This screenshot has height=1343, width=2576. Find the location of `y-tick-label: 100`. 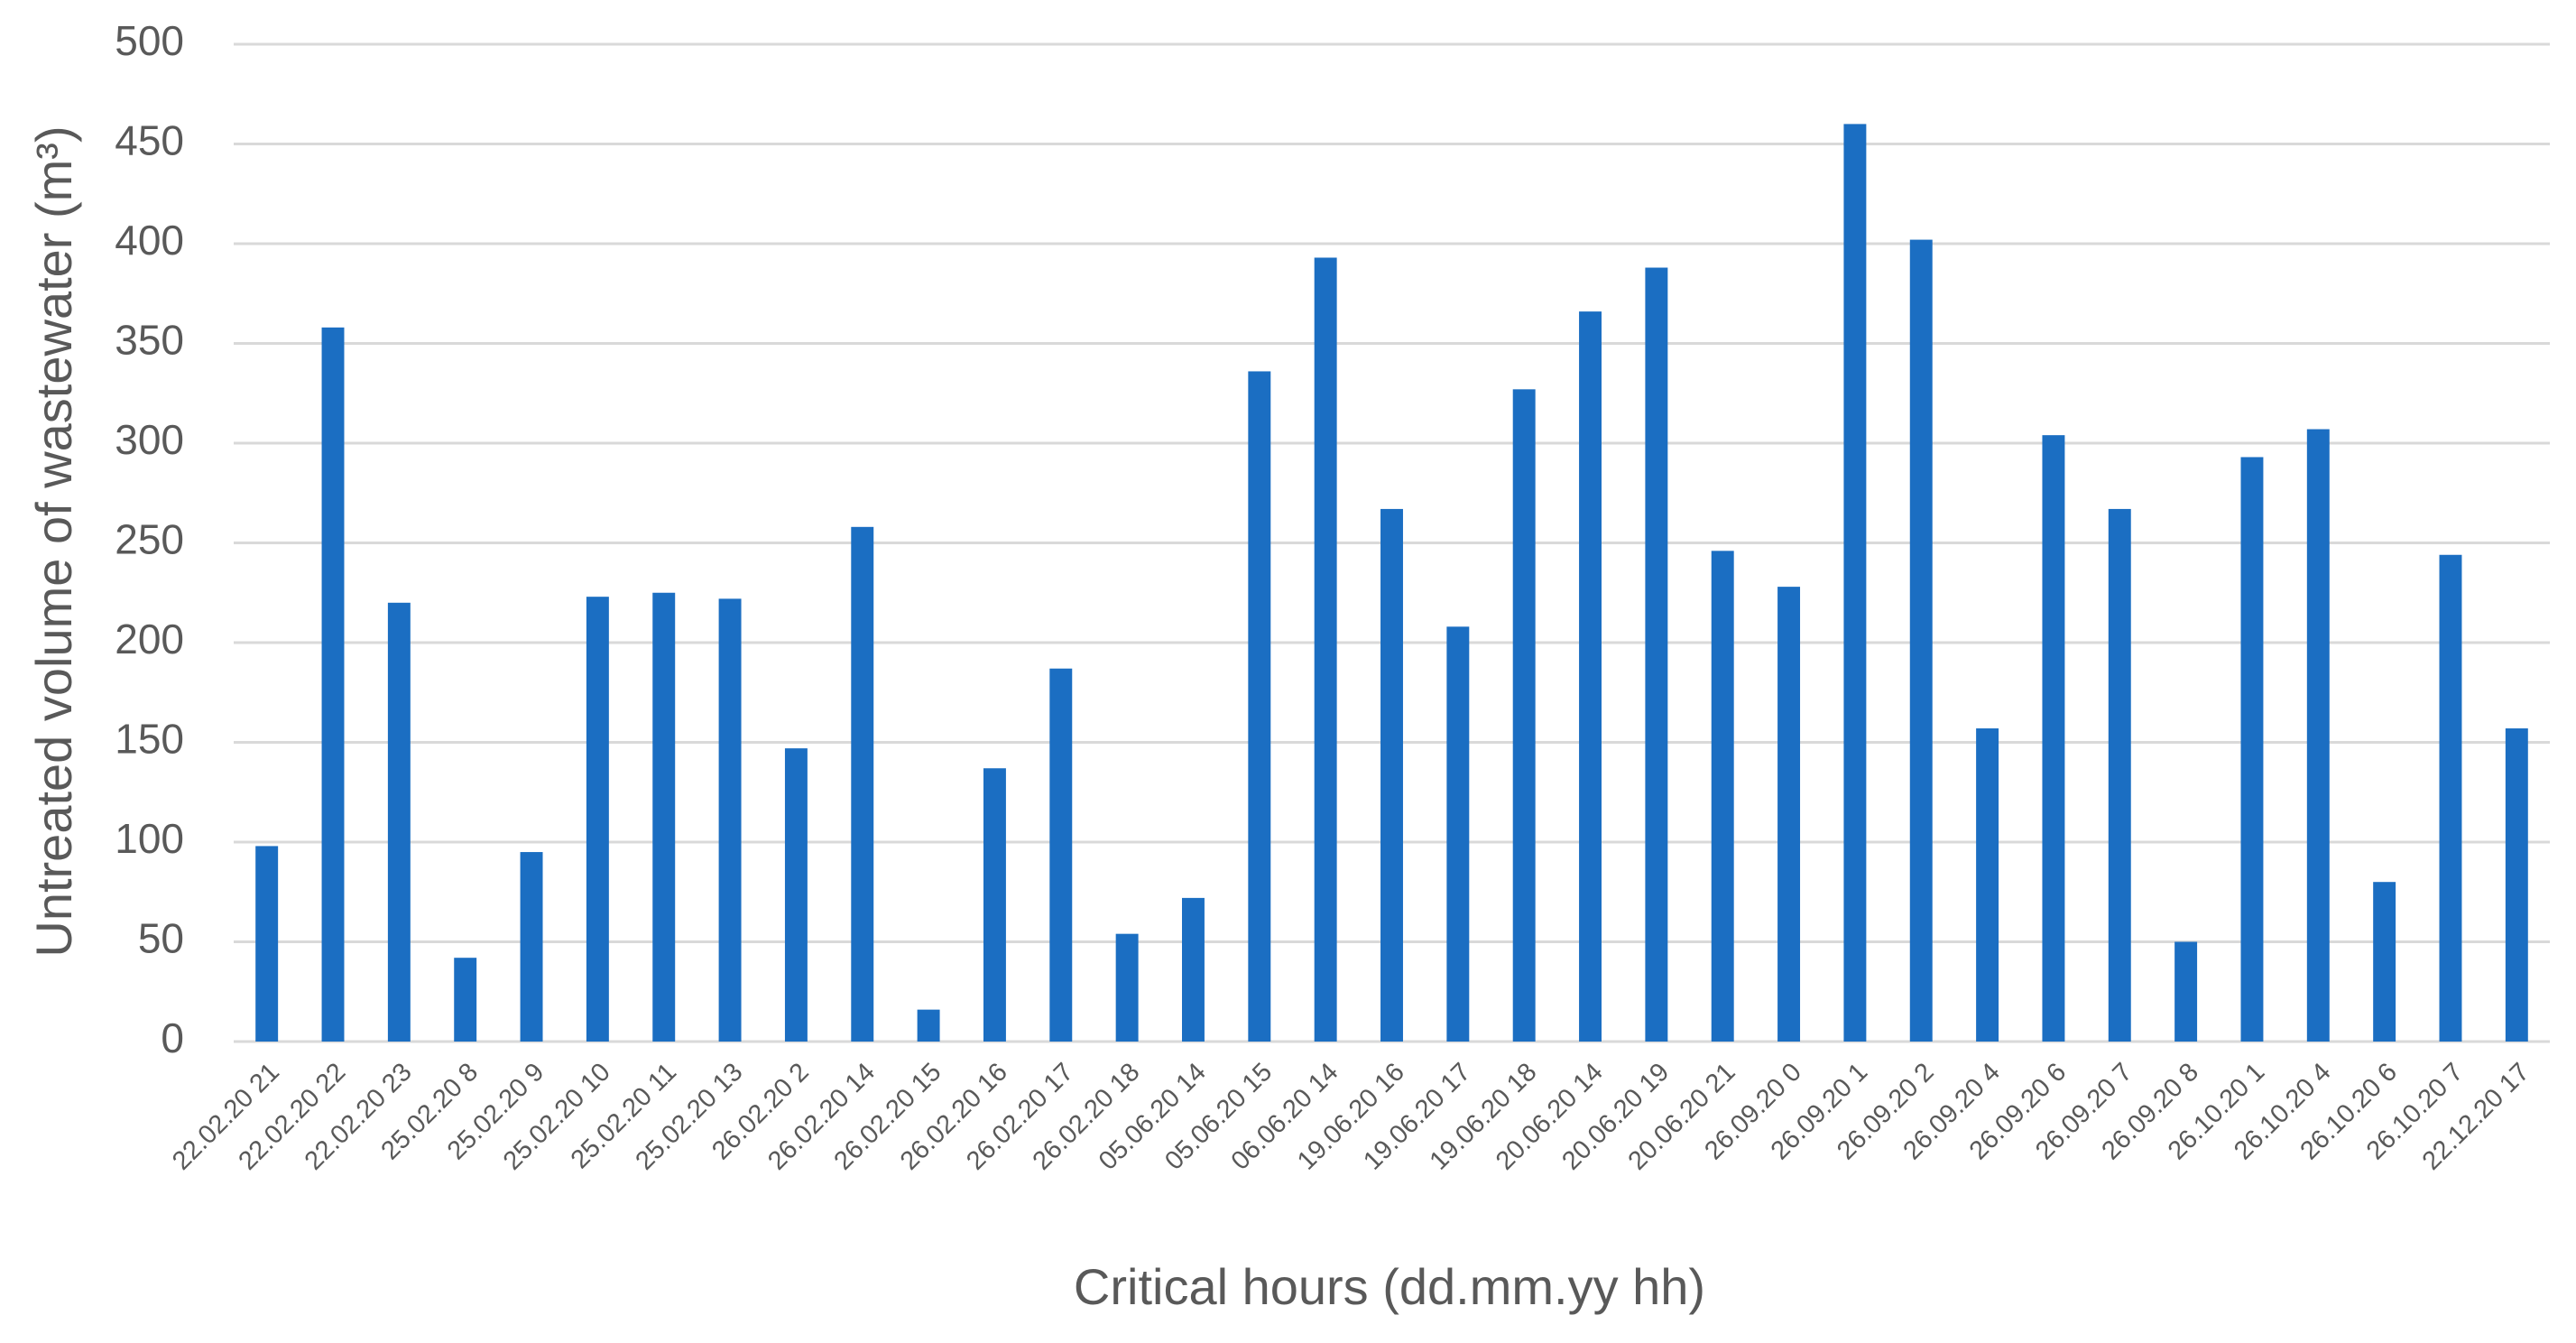

y-tick-label: 100 is located at coordinates (149, 839).